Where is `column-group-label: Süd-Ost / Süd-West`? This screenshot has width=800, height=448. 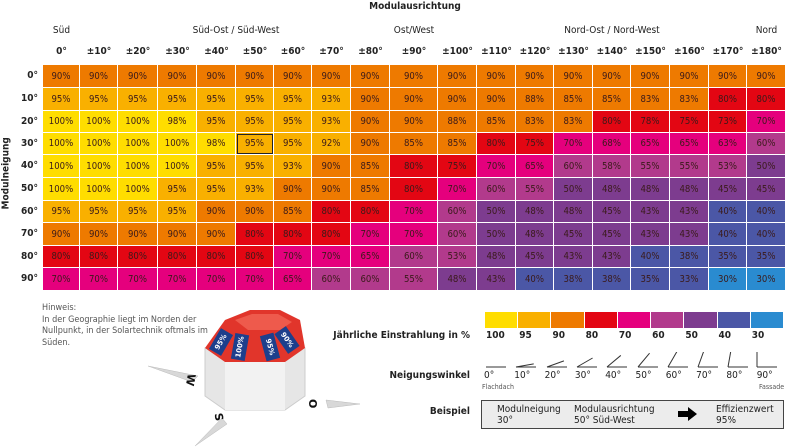 column-group-label: Süd-Ost / Süd-West is located at coordinates (236, 30).